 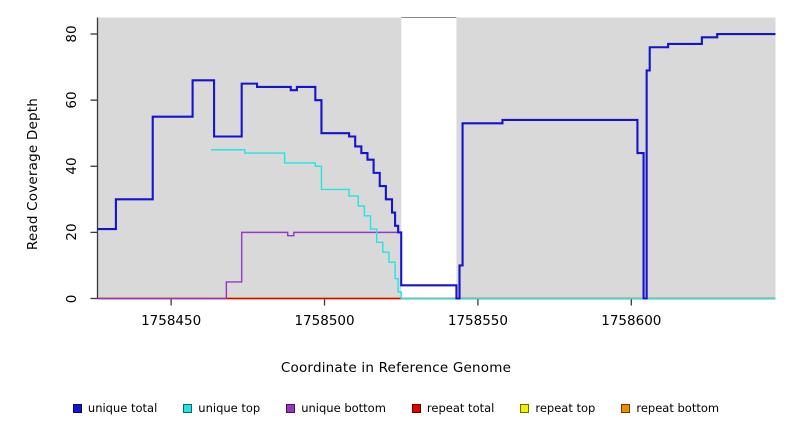 I want to click on y-tick-label: 80, so click(x=72, y=34).